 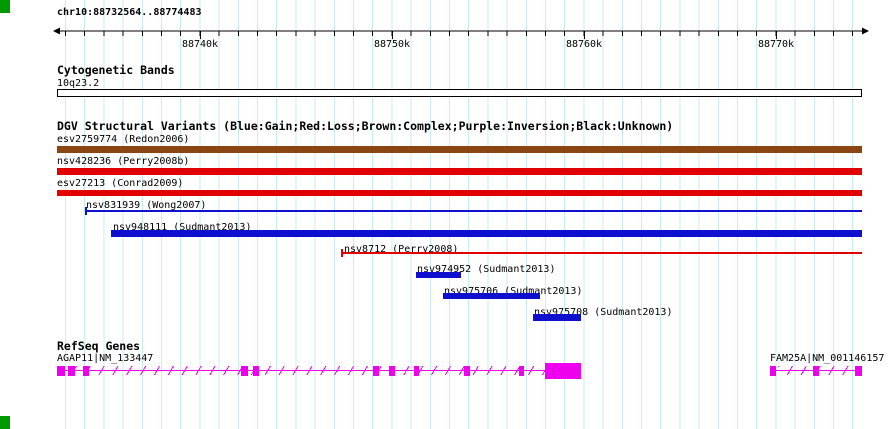 I want to click on variant-bar-esv2759774, so click(x=459, y=149).